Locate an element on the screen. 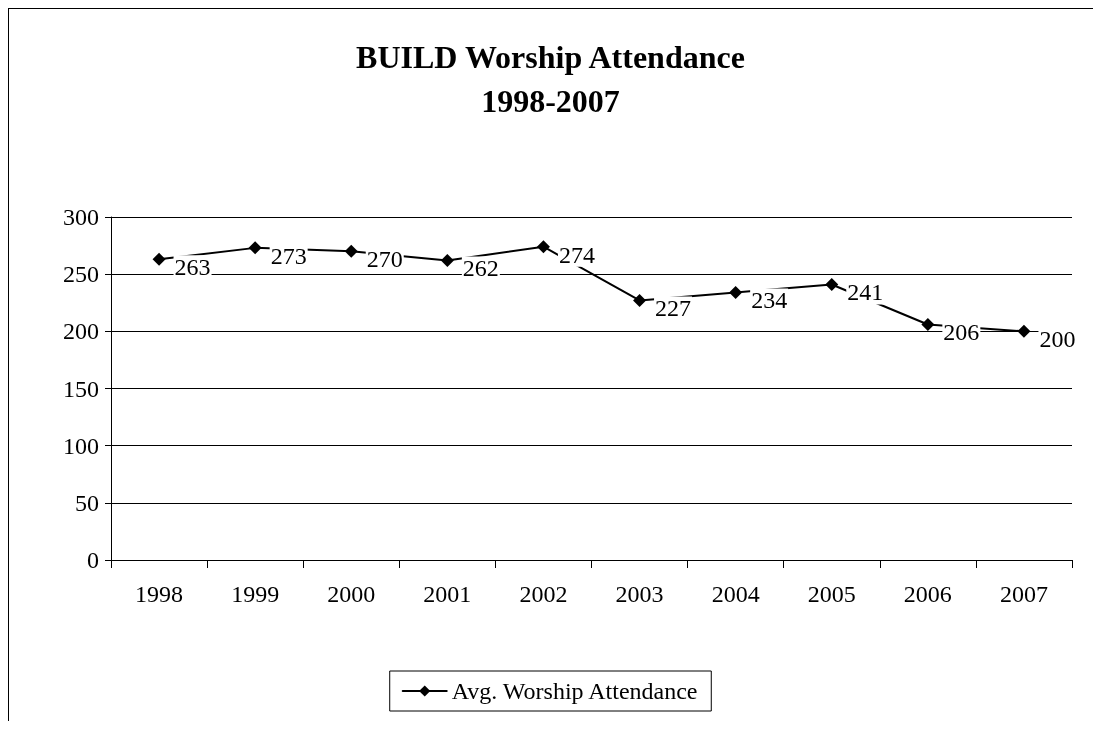 The image size is (1101, 729). x-tick-label: 2006 is located at coordinates (927, 594).